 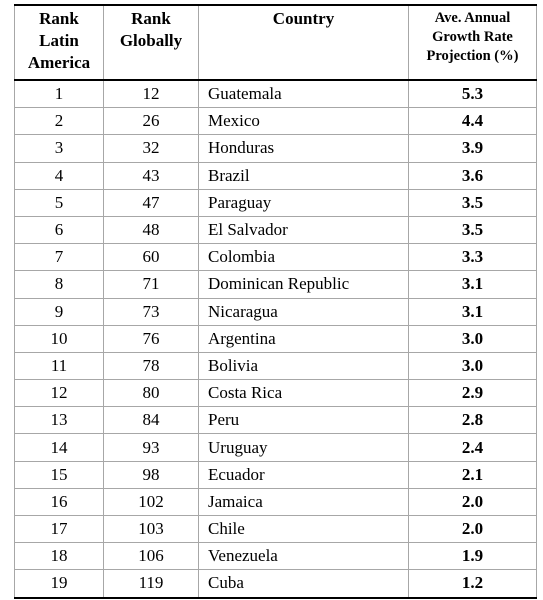 What do you see at coordinates (303, 529) in the screenshot?
I see `country-cell: Chile` at bounding box center [303, 529].